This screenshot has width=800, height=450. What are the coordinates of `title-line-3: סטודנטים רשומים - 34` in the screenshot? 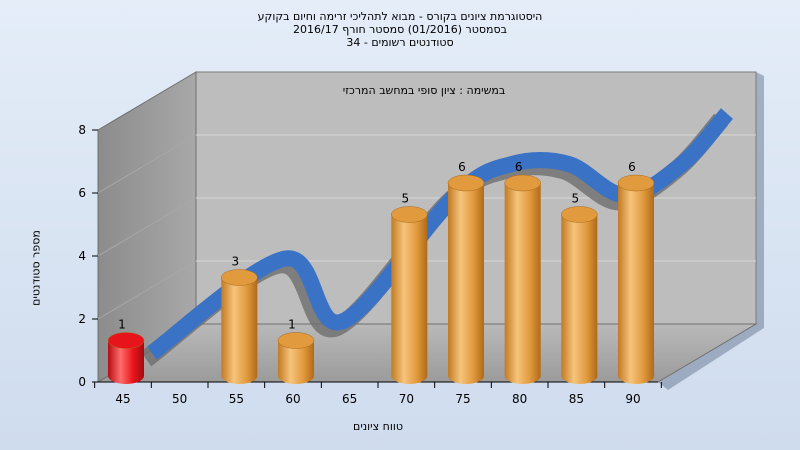 It's located at (400, 42).